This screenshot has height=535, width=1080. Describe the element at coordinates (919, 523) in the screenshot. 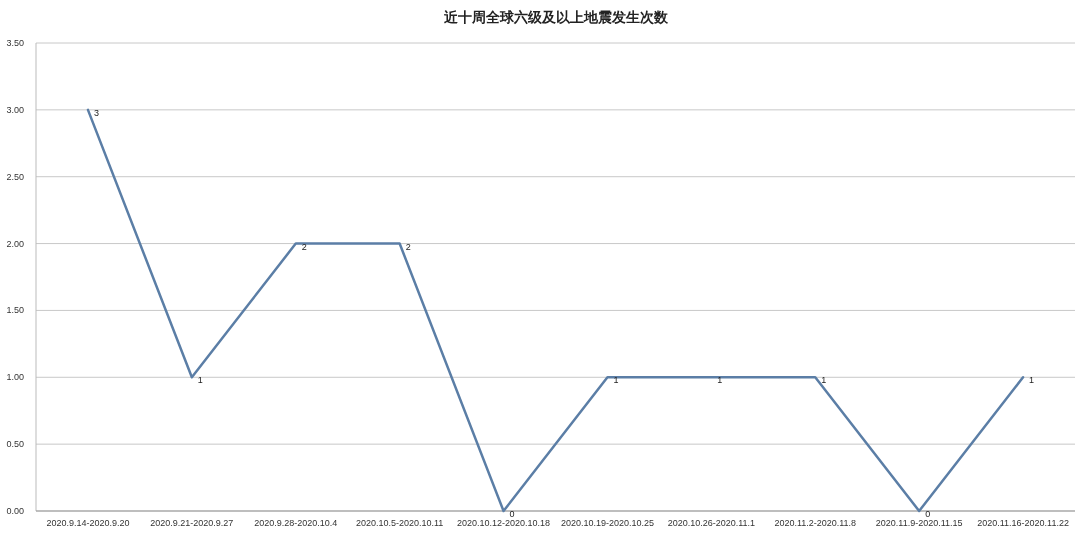

I see `x-tick-label: 2020.11.9-2020.11.15` at that location.